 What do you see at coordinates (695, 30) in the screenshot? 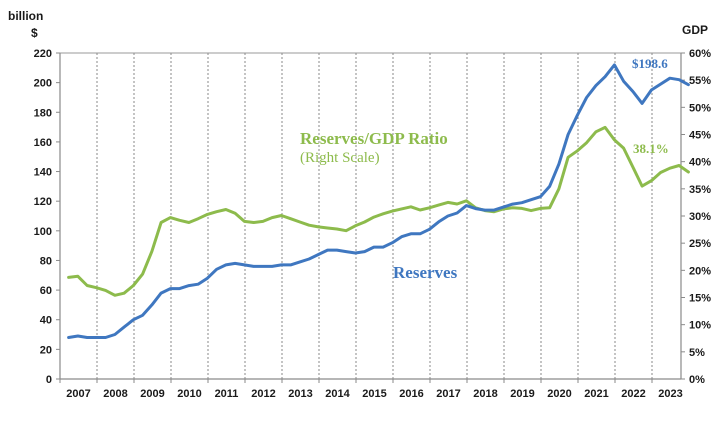
I see `right-axis-title: GDP` at bounding box center [695, 30].